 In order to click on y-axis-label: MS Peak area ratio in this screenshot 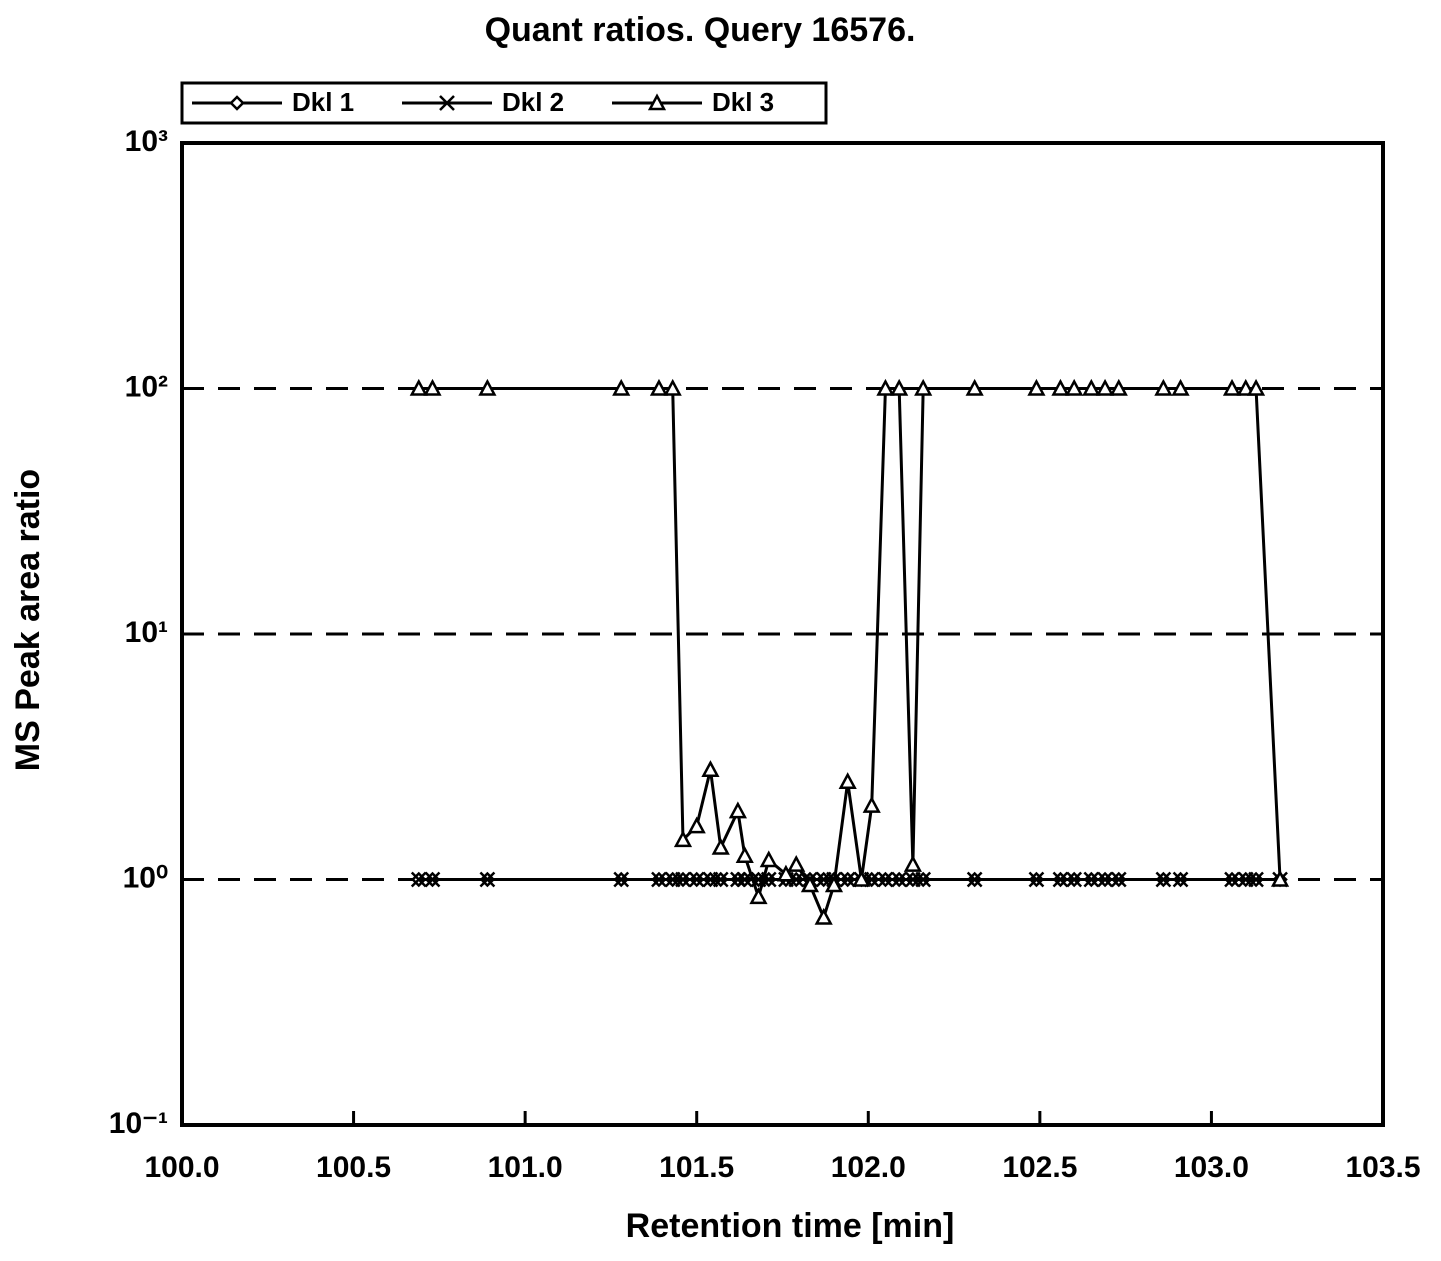, I will do `click(28, 620)`.